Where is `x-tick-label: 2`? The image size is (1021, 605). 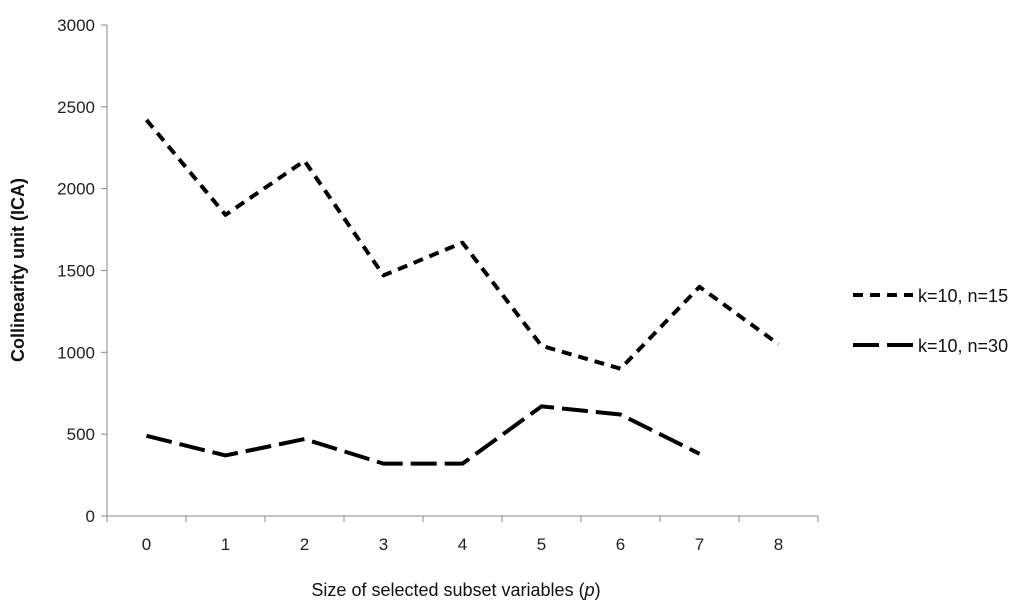
x-tick-label: 2 is located at coordinates (304, 544).